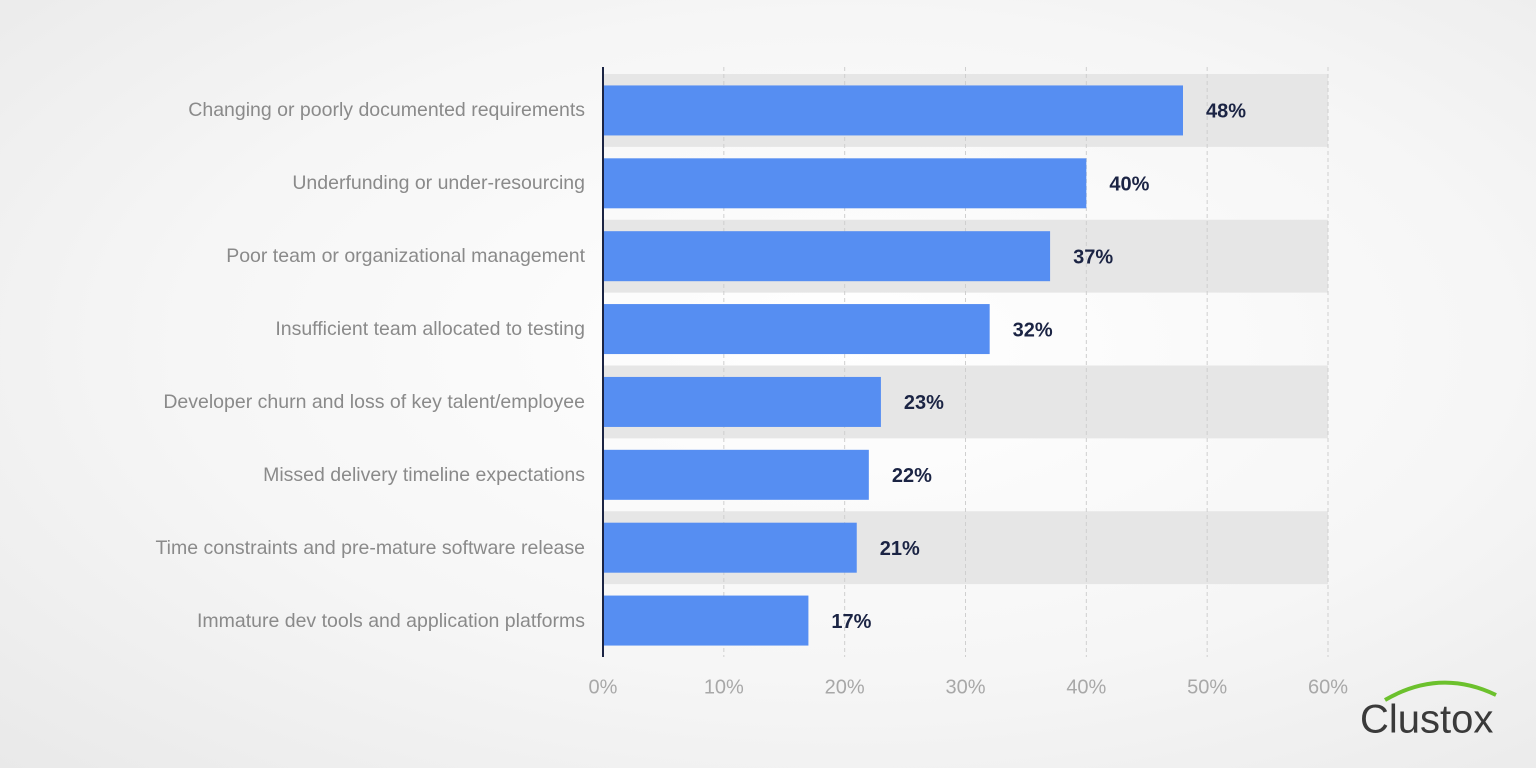 This screenshot has height=768, width=1536. Describe the element at coordinates (965, 687) in the screenshot. I see `x-tick-label: 30%` at that location.